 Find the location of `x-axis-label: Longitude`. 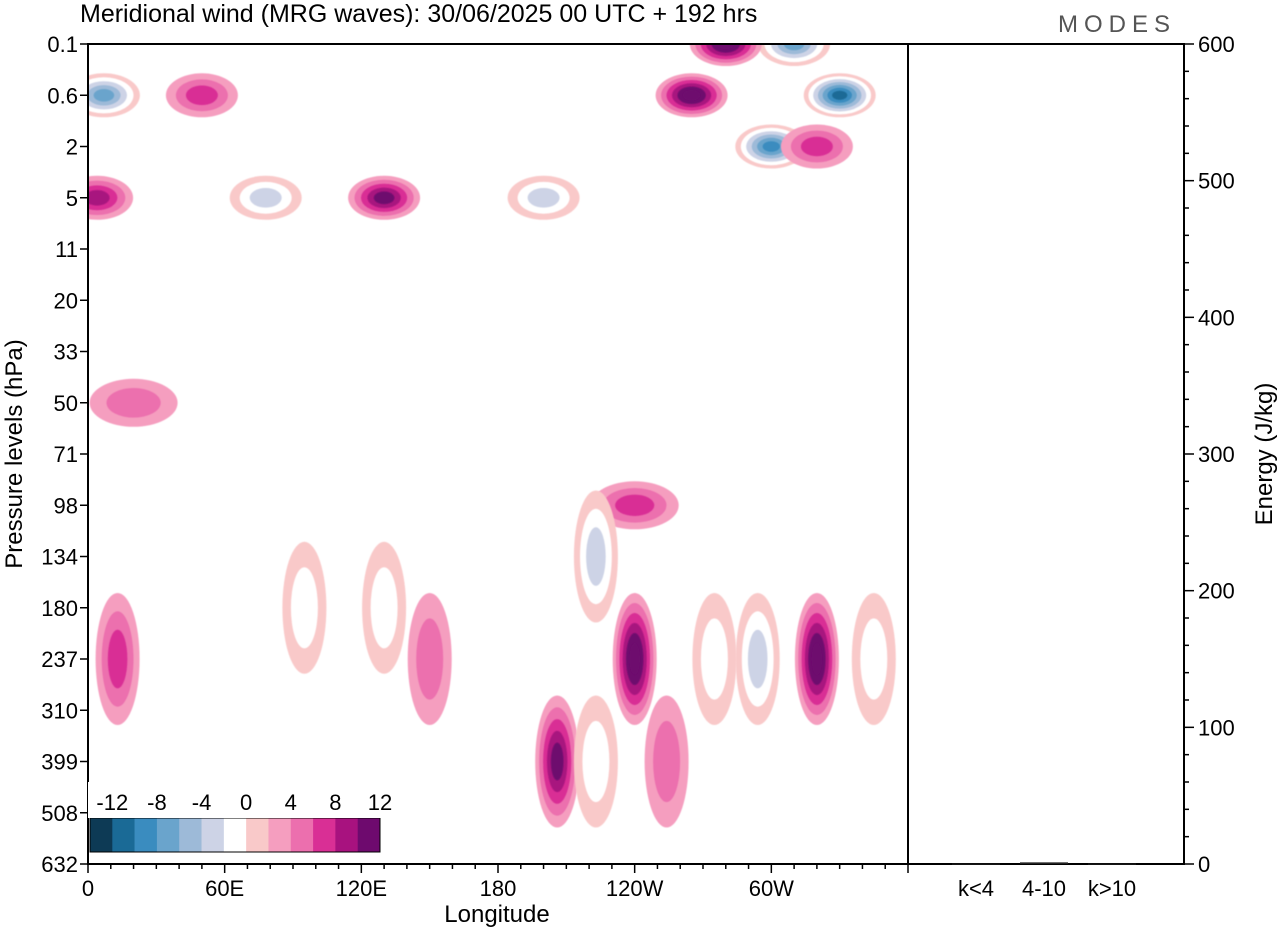

x-axis-label: Longitude is located at coordinates (496, 914).